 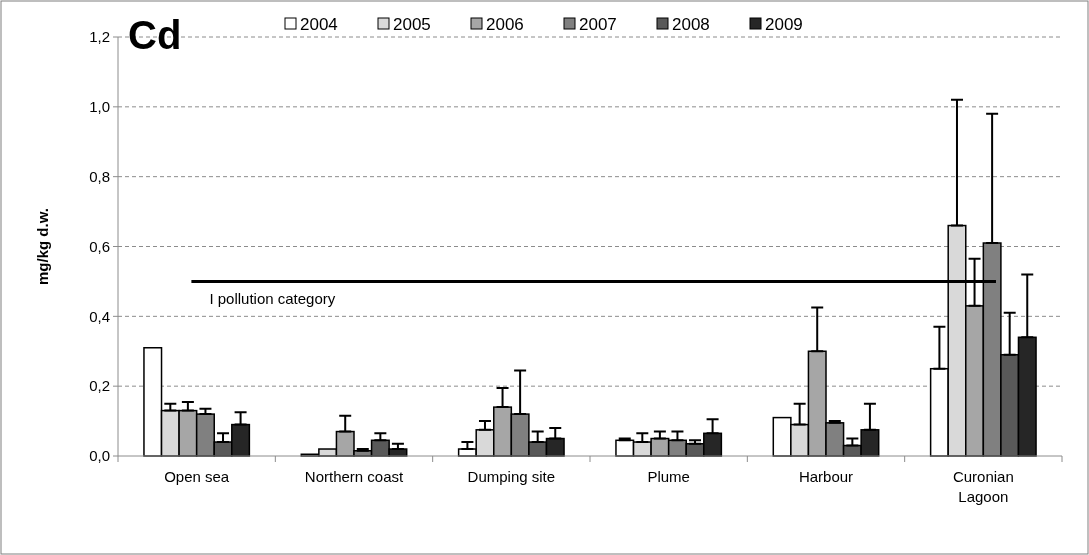 I want to click on x-tick-label: Northern coast, so click(x=354, y=476).